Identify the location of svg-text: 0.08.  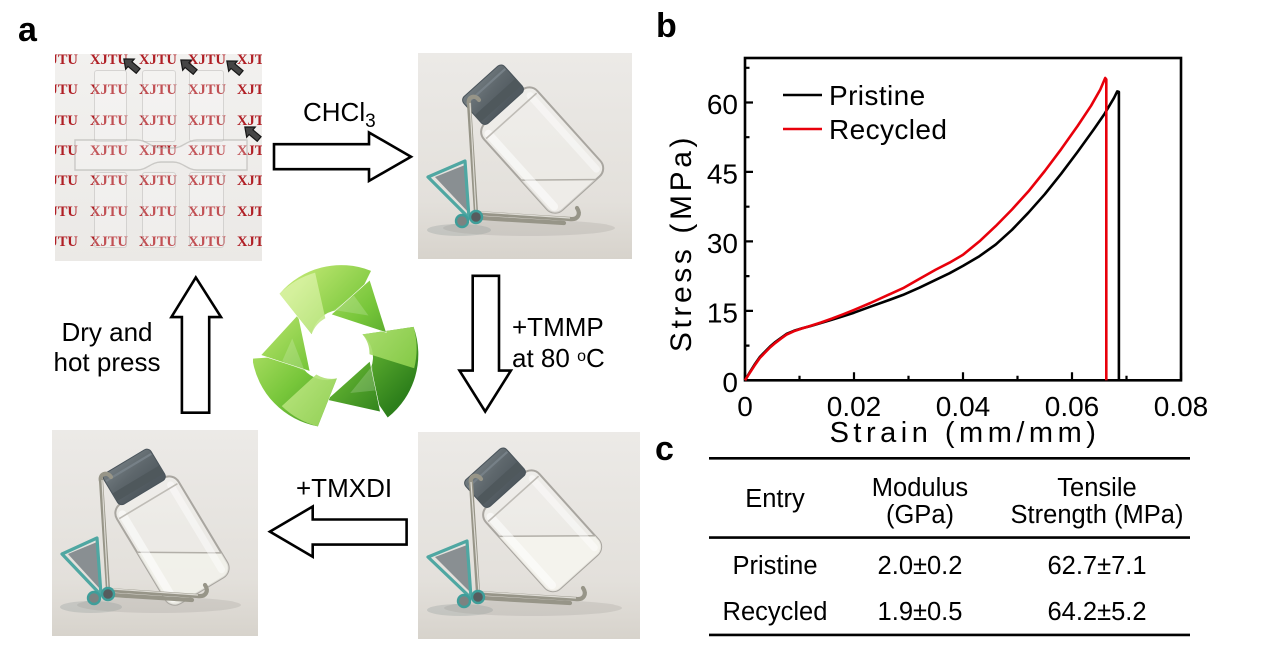
(1181, 406).